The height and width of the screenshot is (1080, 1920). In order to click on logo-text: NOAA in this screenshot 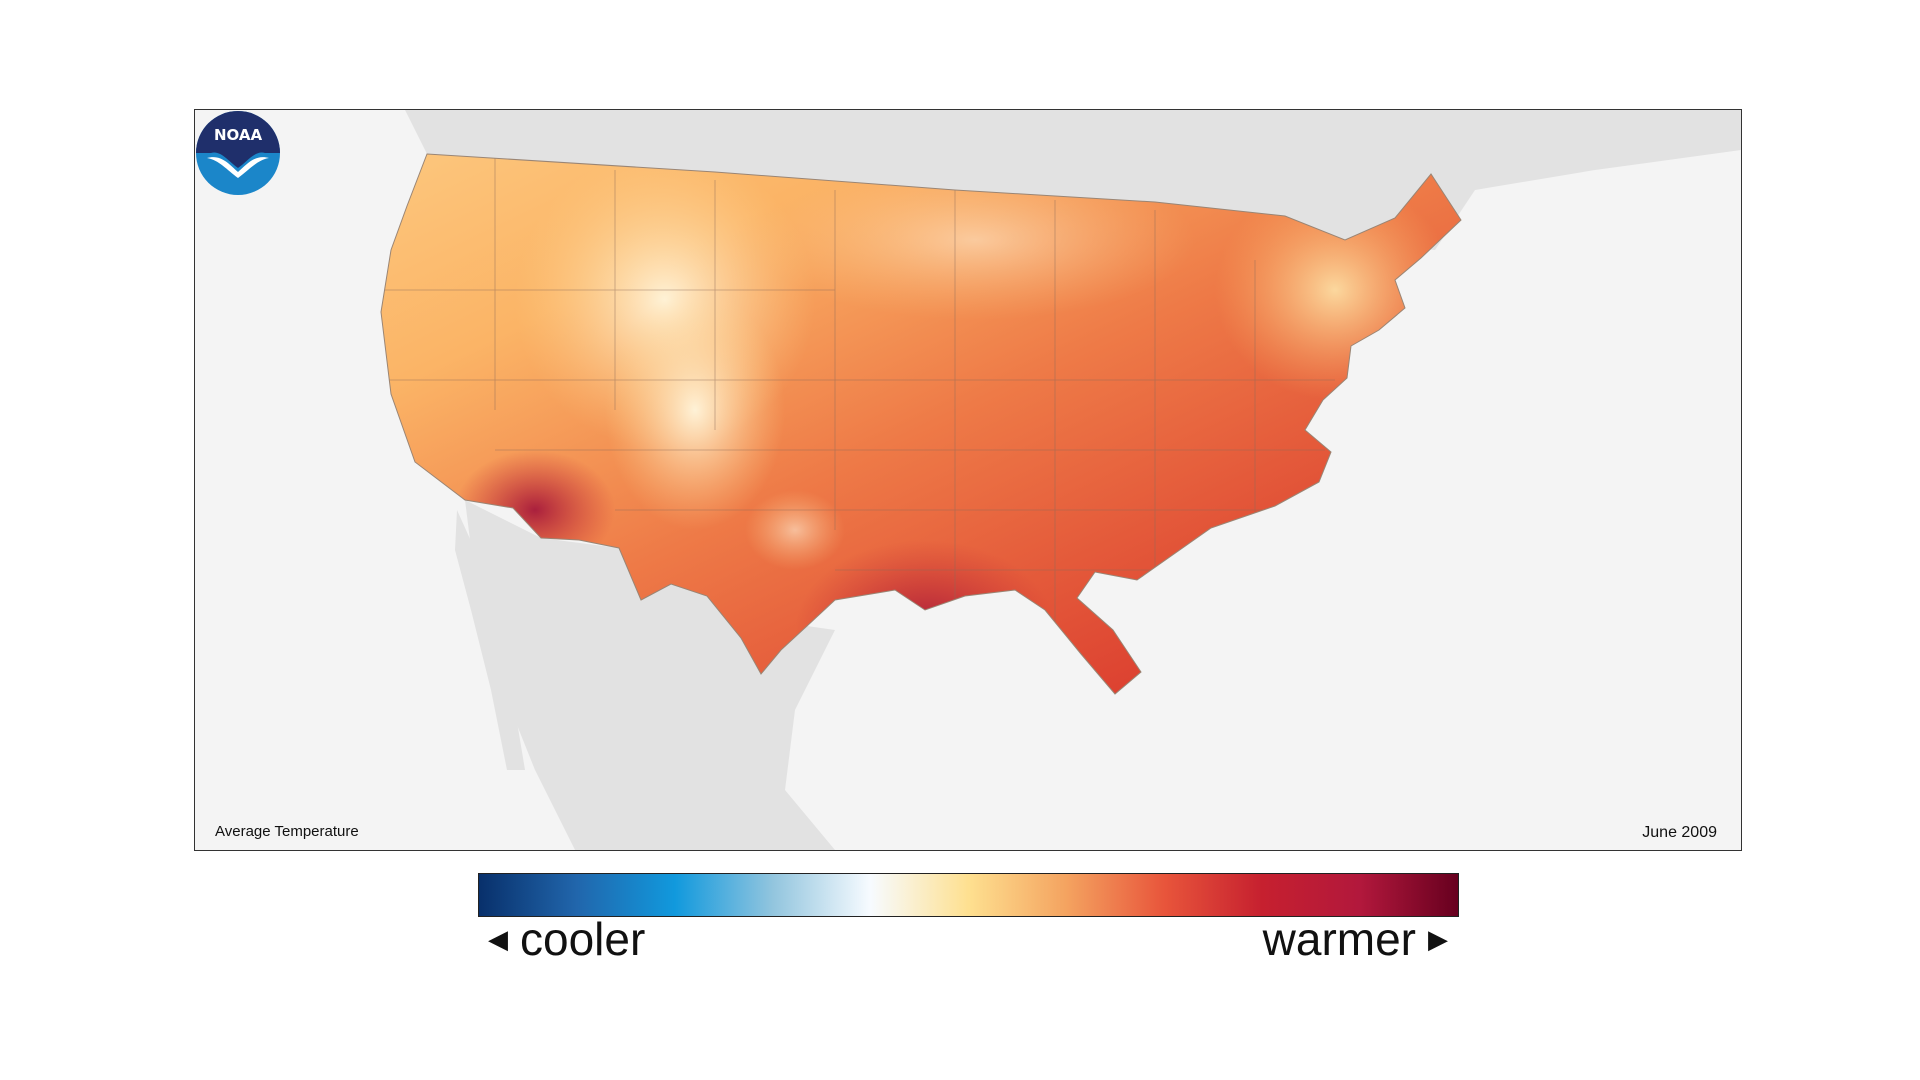, I will do `click(238, 135)`.